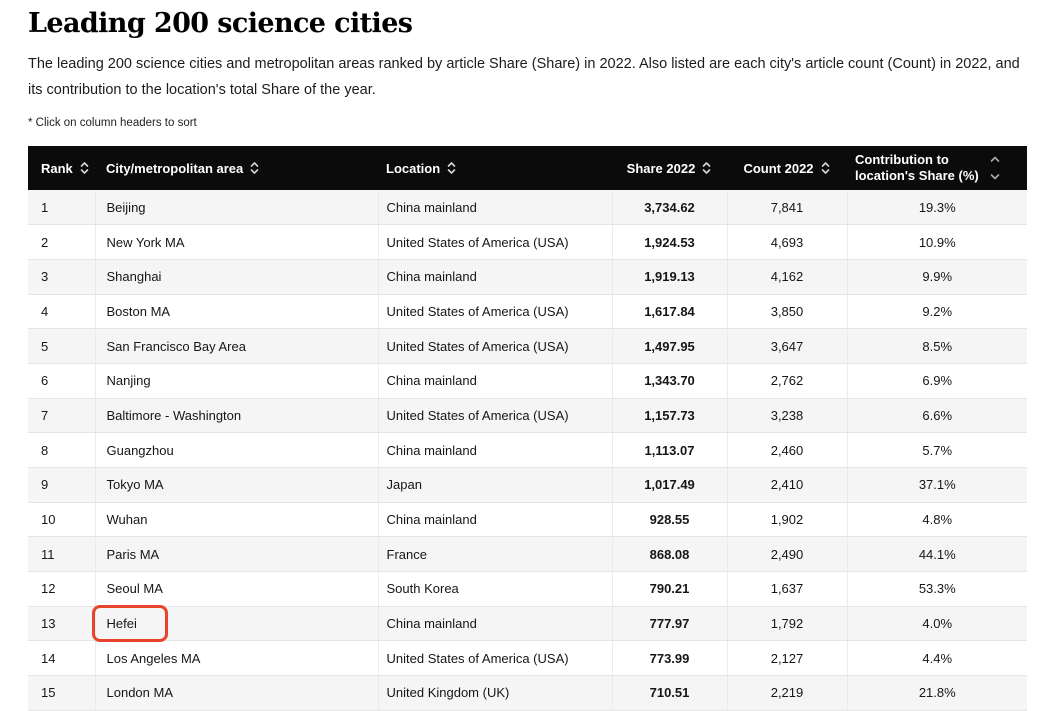 This screenshot has width=1050, height=711. I want to click on column-header-count-2022: Count 2022, so click(787, 168).